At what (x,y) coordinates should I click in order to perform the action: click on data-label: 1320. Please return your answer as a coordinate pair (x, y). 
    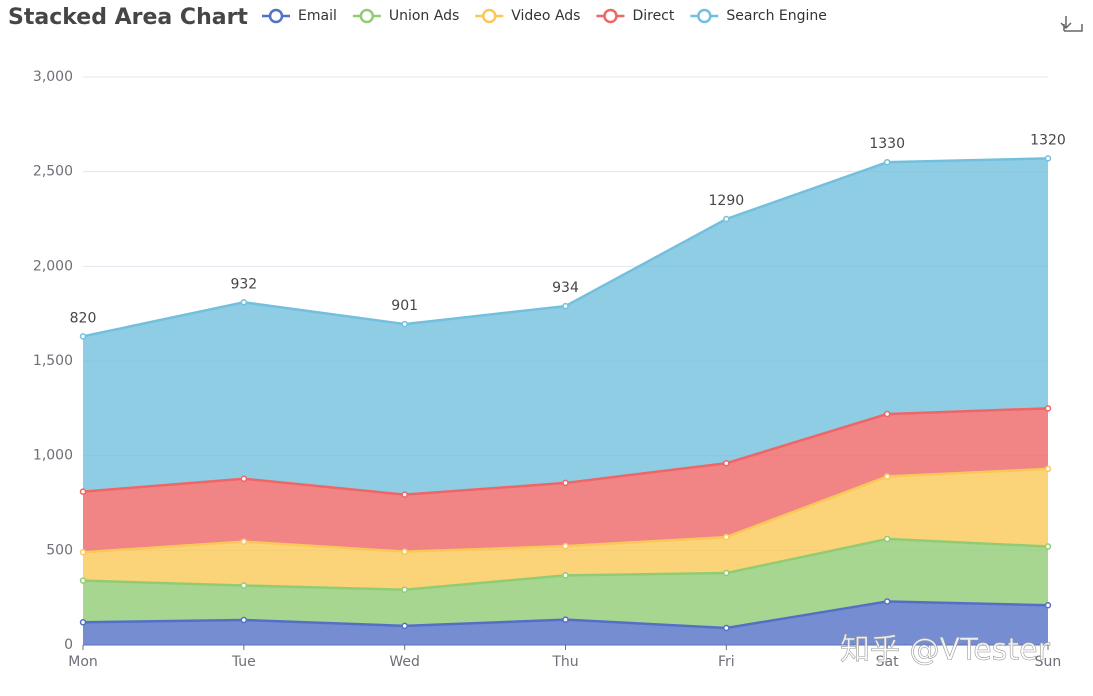
    Looking at the image, I should click on (1048, 140).